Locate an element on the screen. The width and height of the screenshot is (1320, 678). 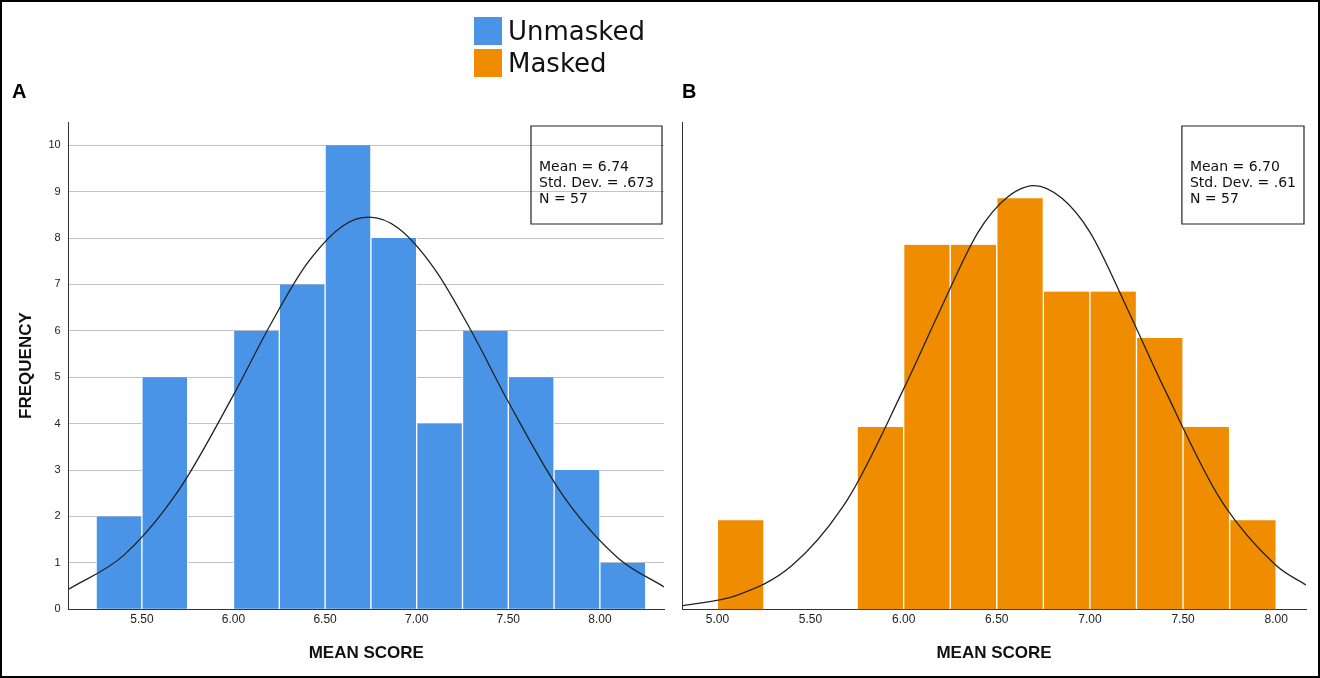
y-tick-label: 10 is located at coordinates (54, 144).